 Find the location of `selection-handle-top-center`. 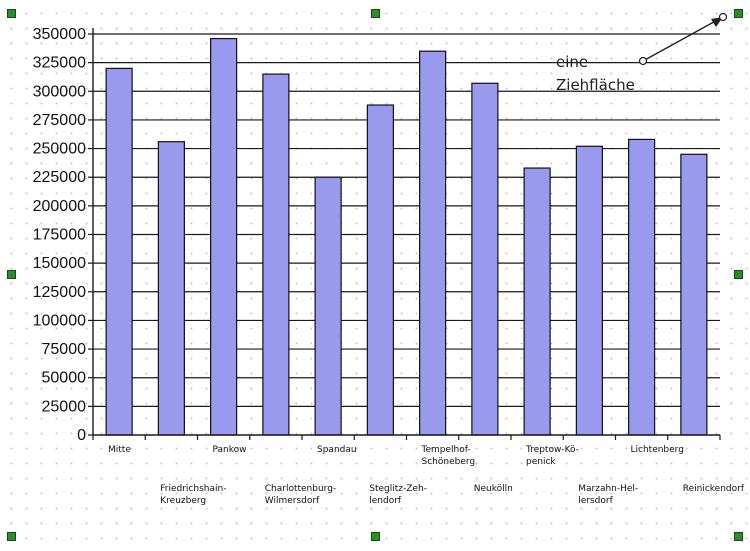

selection-handle-top-center is located at coordinates (375, 13).